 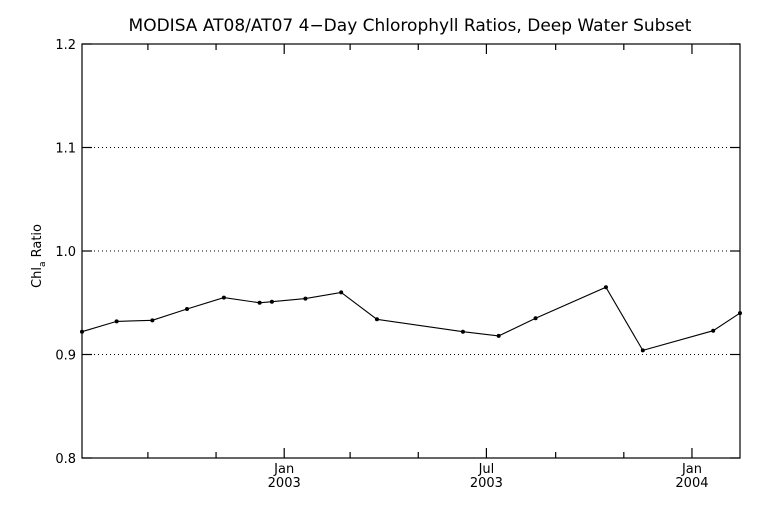 I want to click on x-tick-label-month: Jul, so click(x=486, y=469).